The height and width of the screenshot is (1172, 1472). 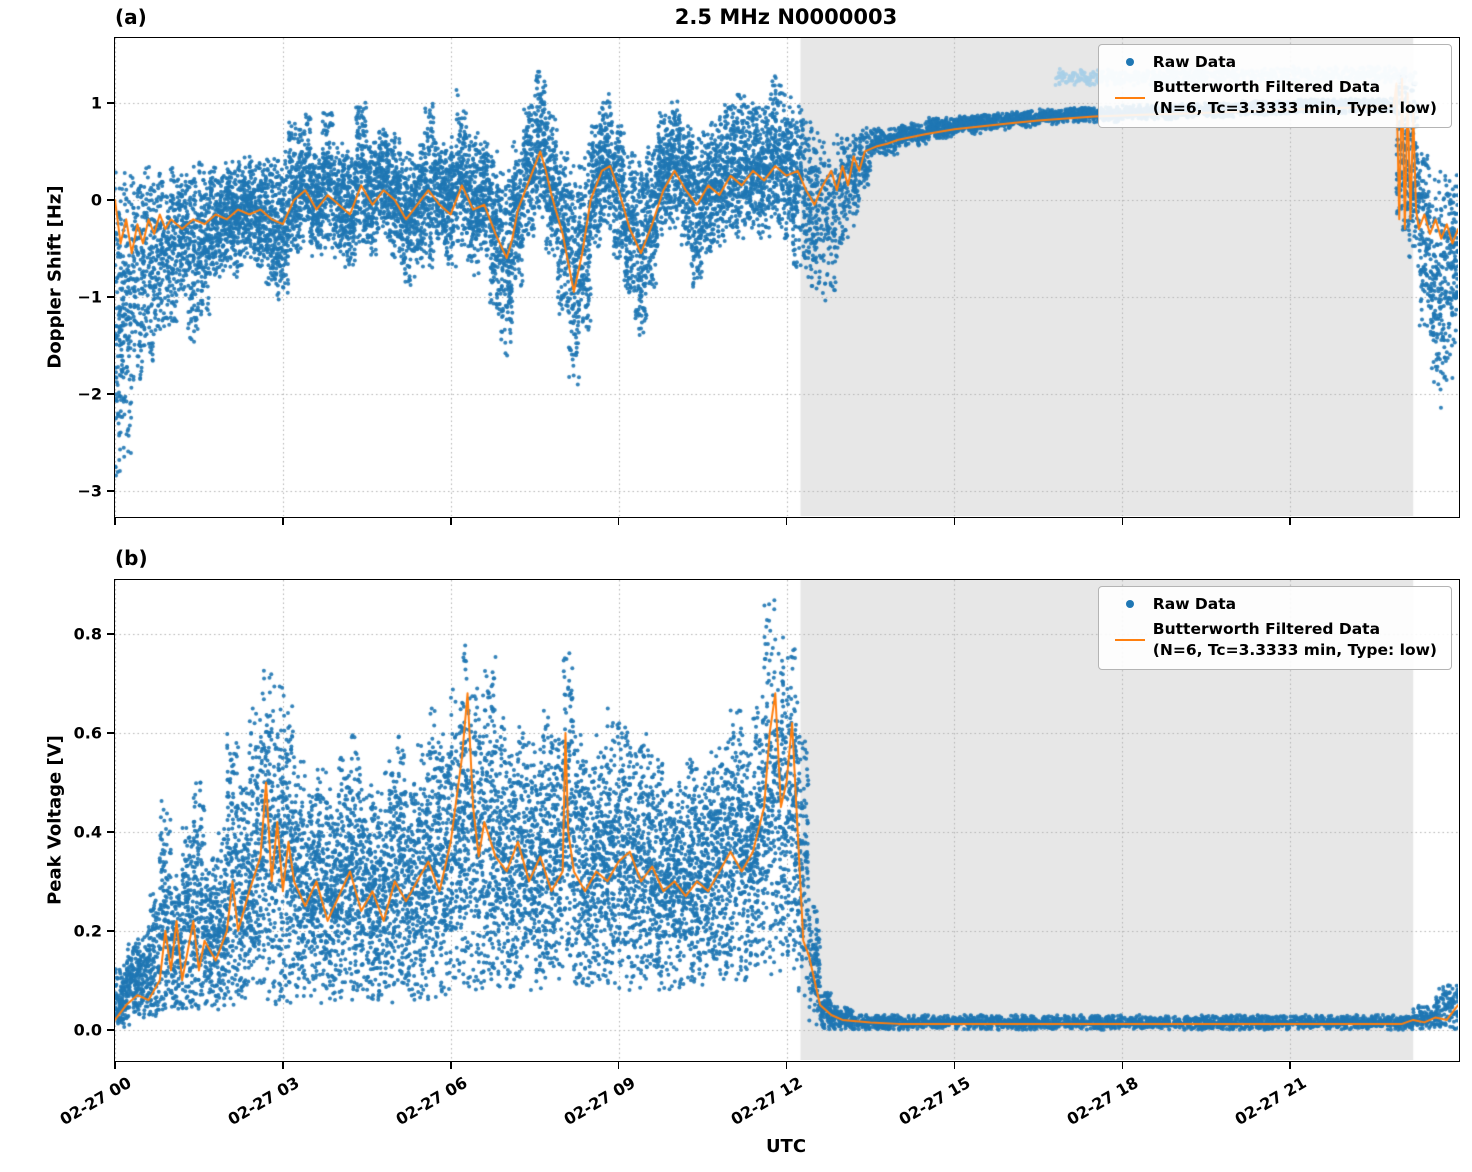 I want to click on x-tick-label: 02-27 06, so click(x=431, y=1101).